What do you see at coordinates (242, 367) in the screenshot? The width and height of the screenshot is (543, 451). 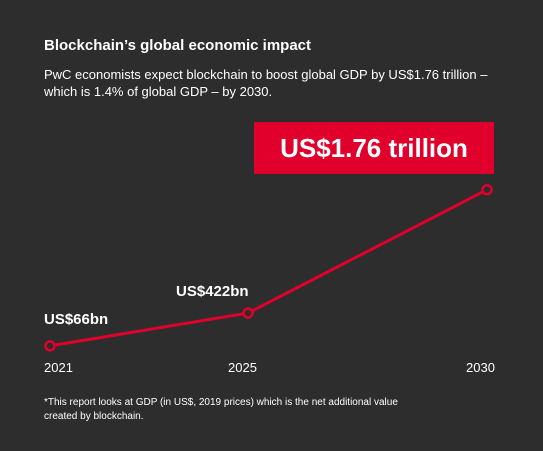 I see `x-tick-label-2025: 2025` at bounding box center [242, 367].